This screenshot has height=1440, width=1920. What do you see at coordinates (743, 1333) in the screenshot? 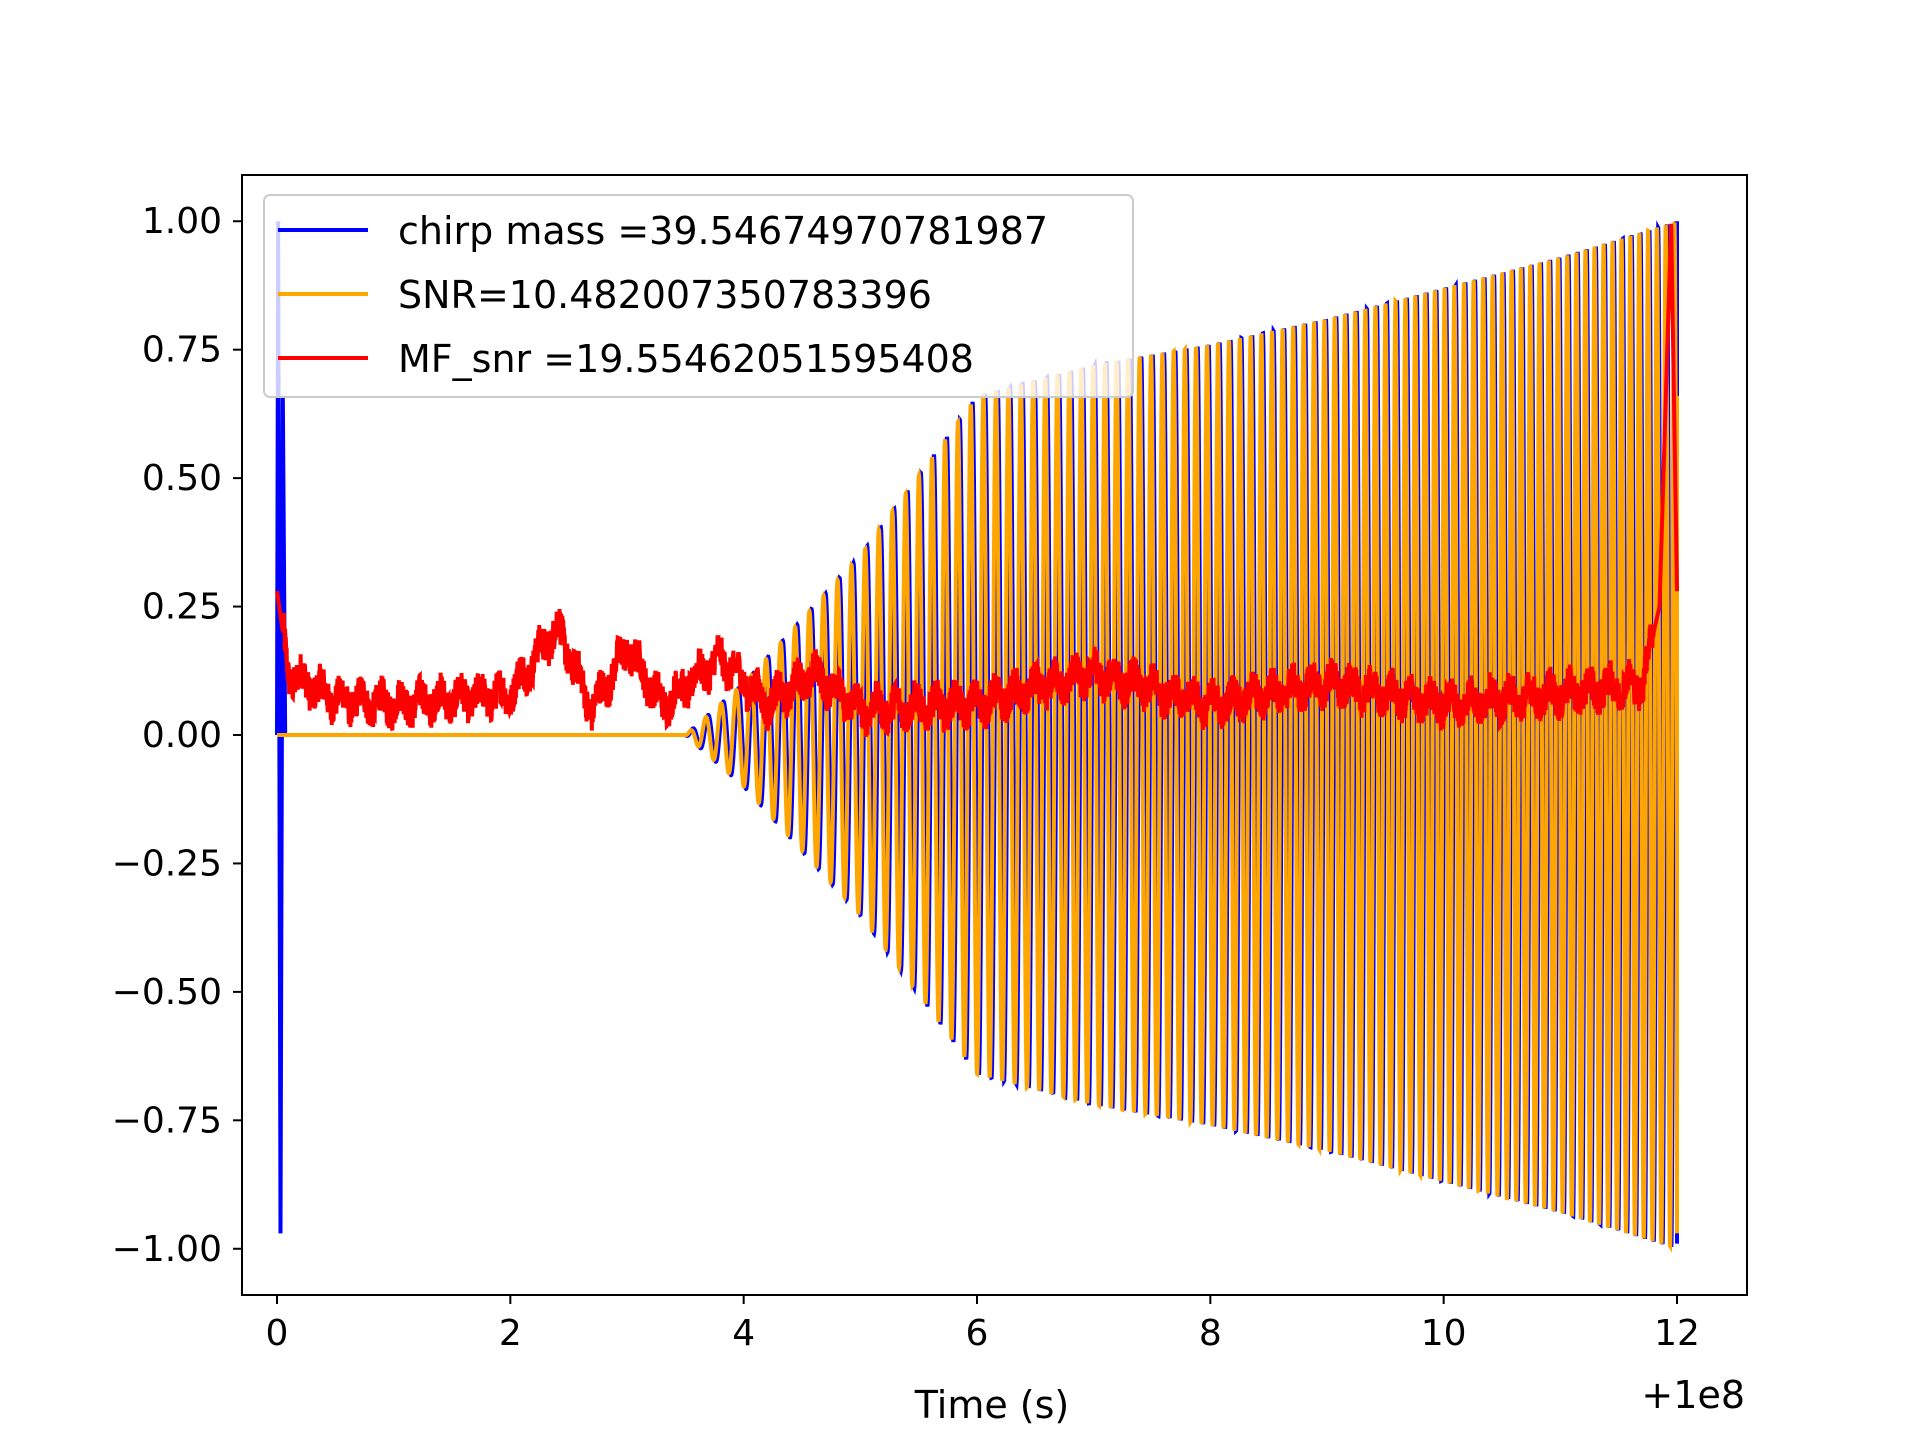
I see `x-tick-label: 4` at bounding box center [743, 1333].